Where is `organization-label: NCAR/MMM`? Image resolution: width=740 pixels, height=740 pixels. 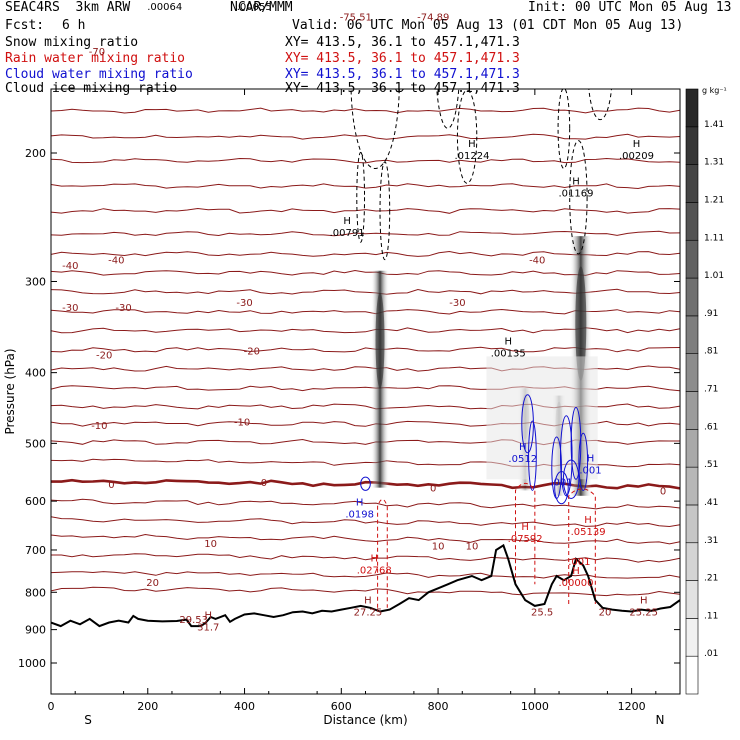 organization-label: NCAR/MMM is located at coordinates (261, 7).